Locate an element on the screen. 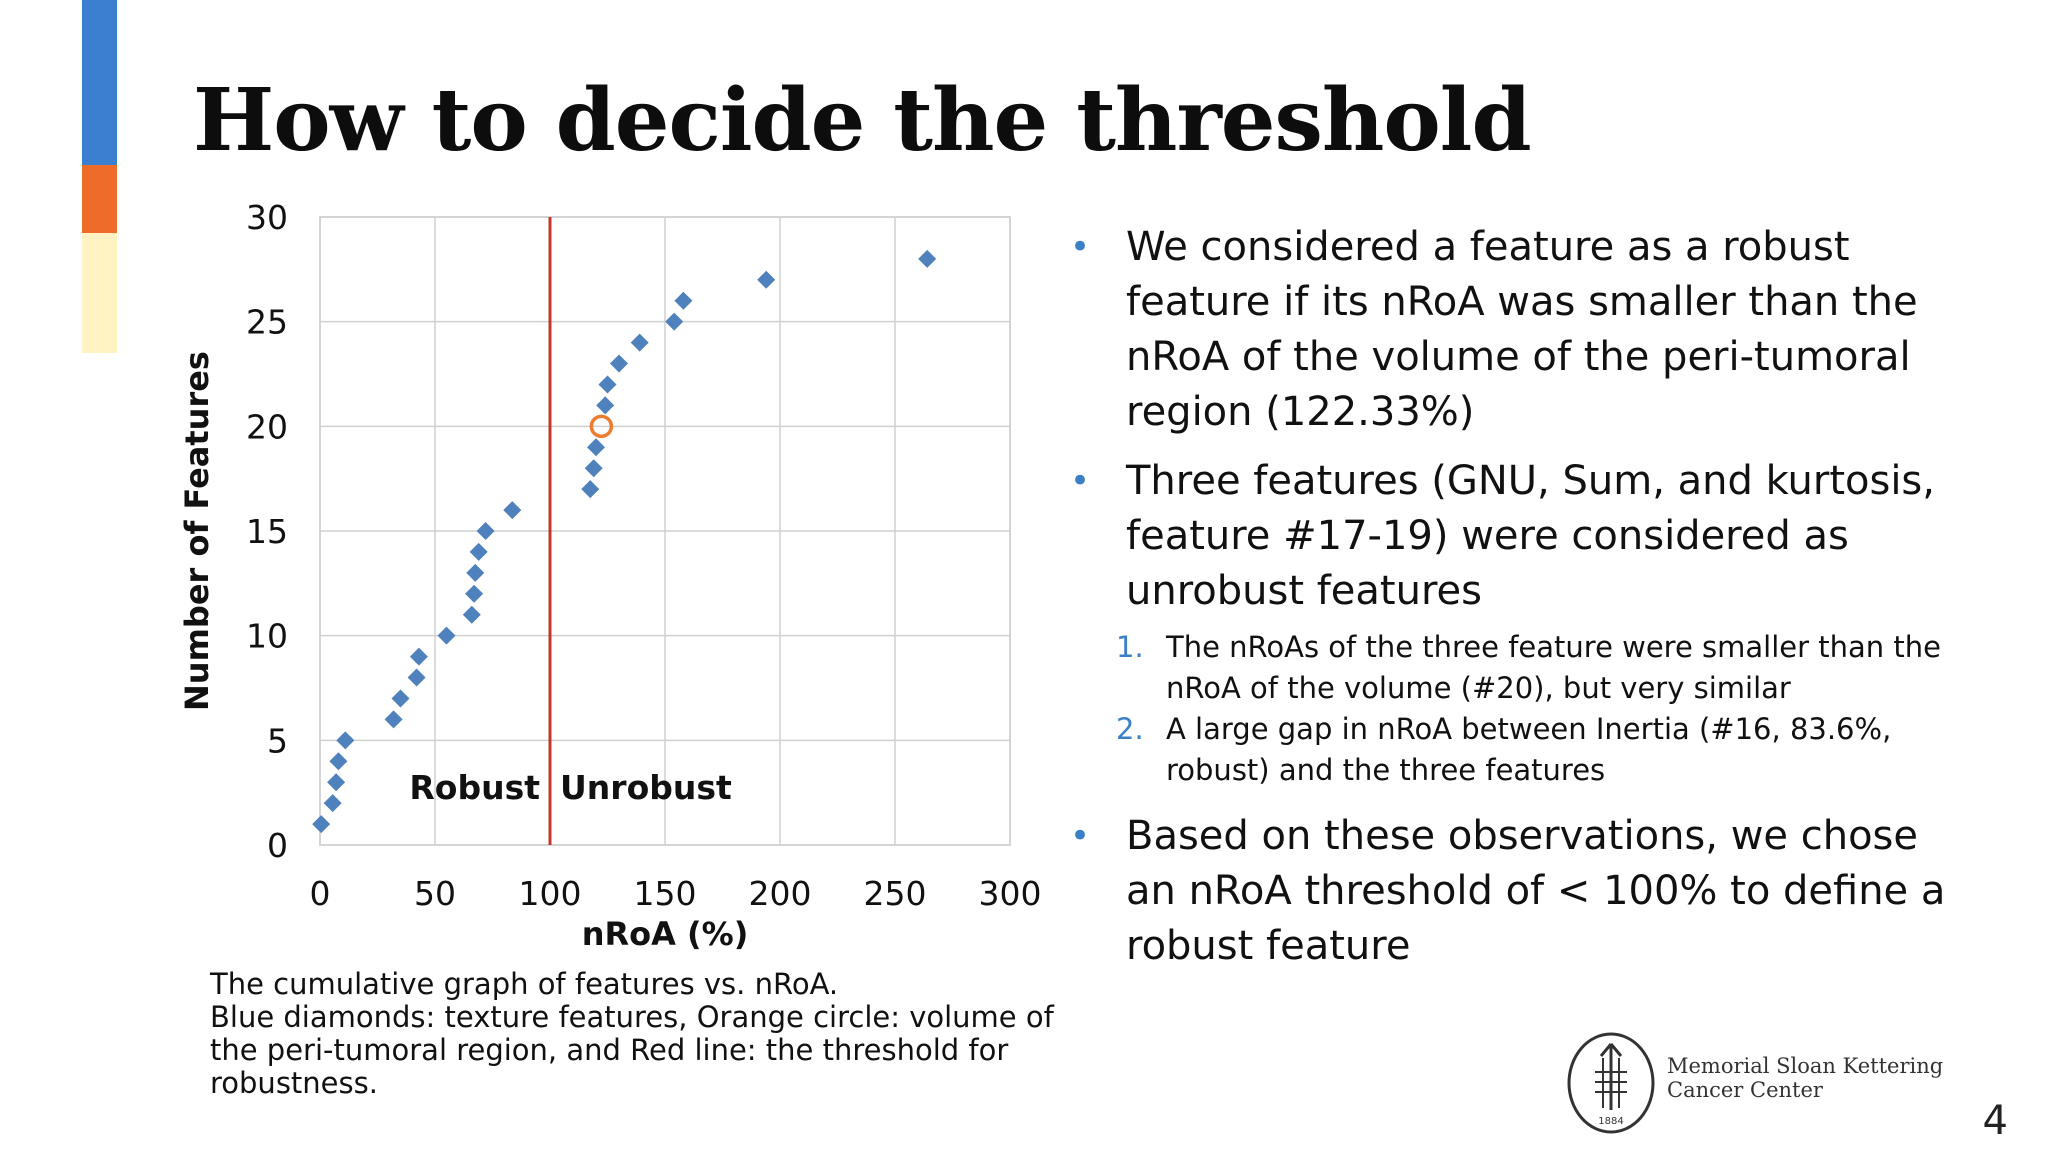  x-tick-label: 200 is located at coordinates (780, 893).